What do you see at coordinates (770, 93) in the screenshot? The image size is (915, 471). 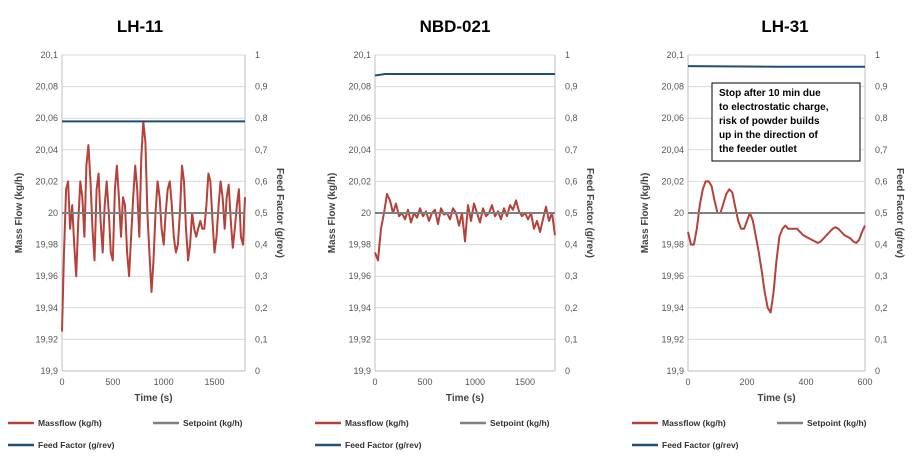 I see `annotation-line: Stop after 10 min due` at bounding box center [770, 93].